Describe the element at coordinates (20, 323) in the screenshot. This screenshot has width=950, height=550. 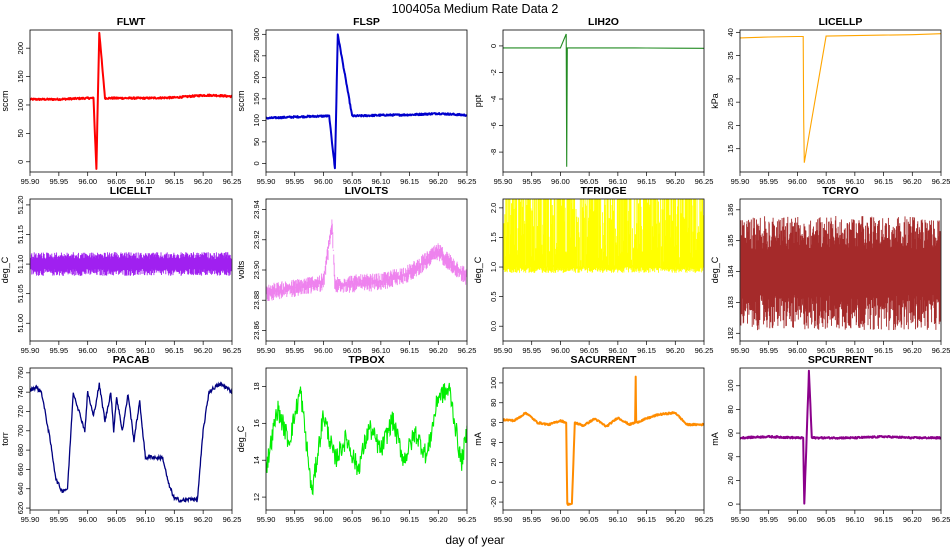
I see `y-tick-label: 51.00` at that location.